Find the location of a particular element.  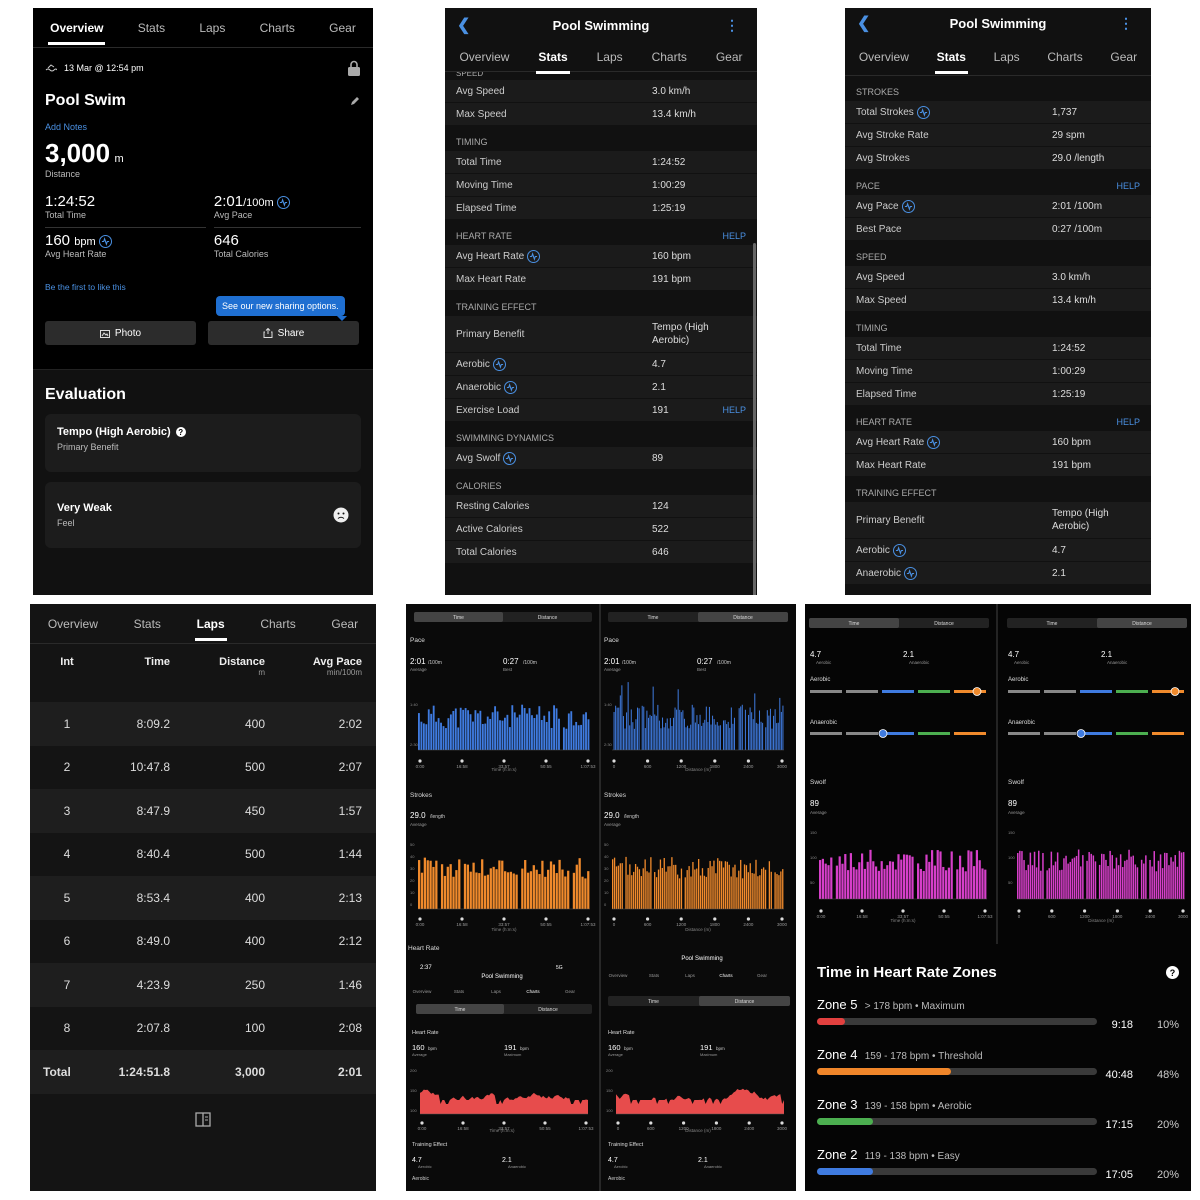

tooltip-arrow is located at coordinates (342, 318).